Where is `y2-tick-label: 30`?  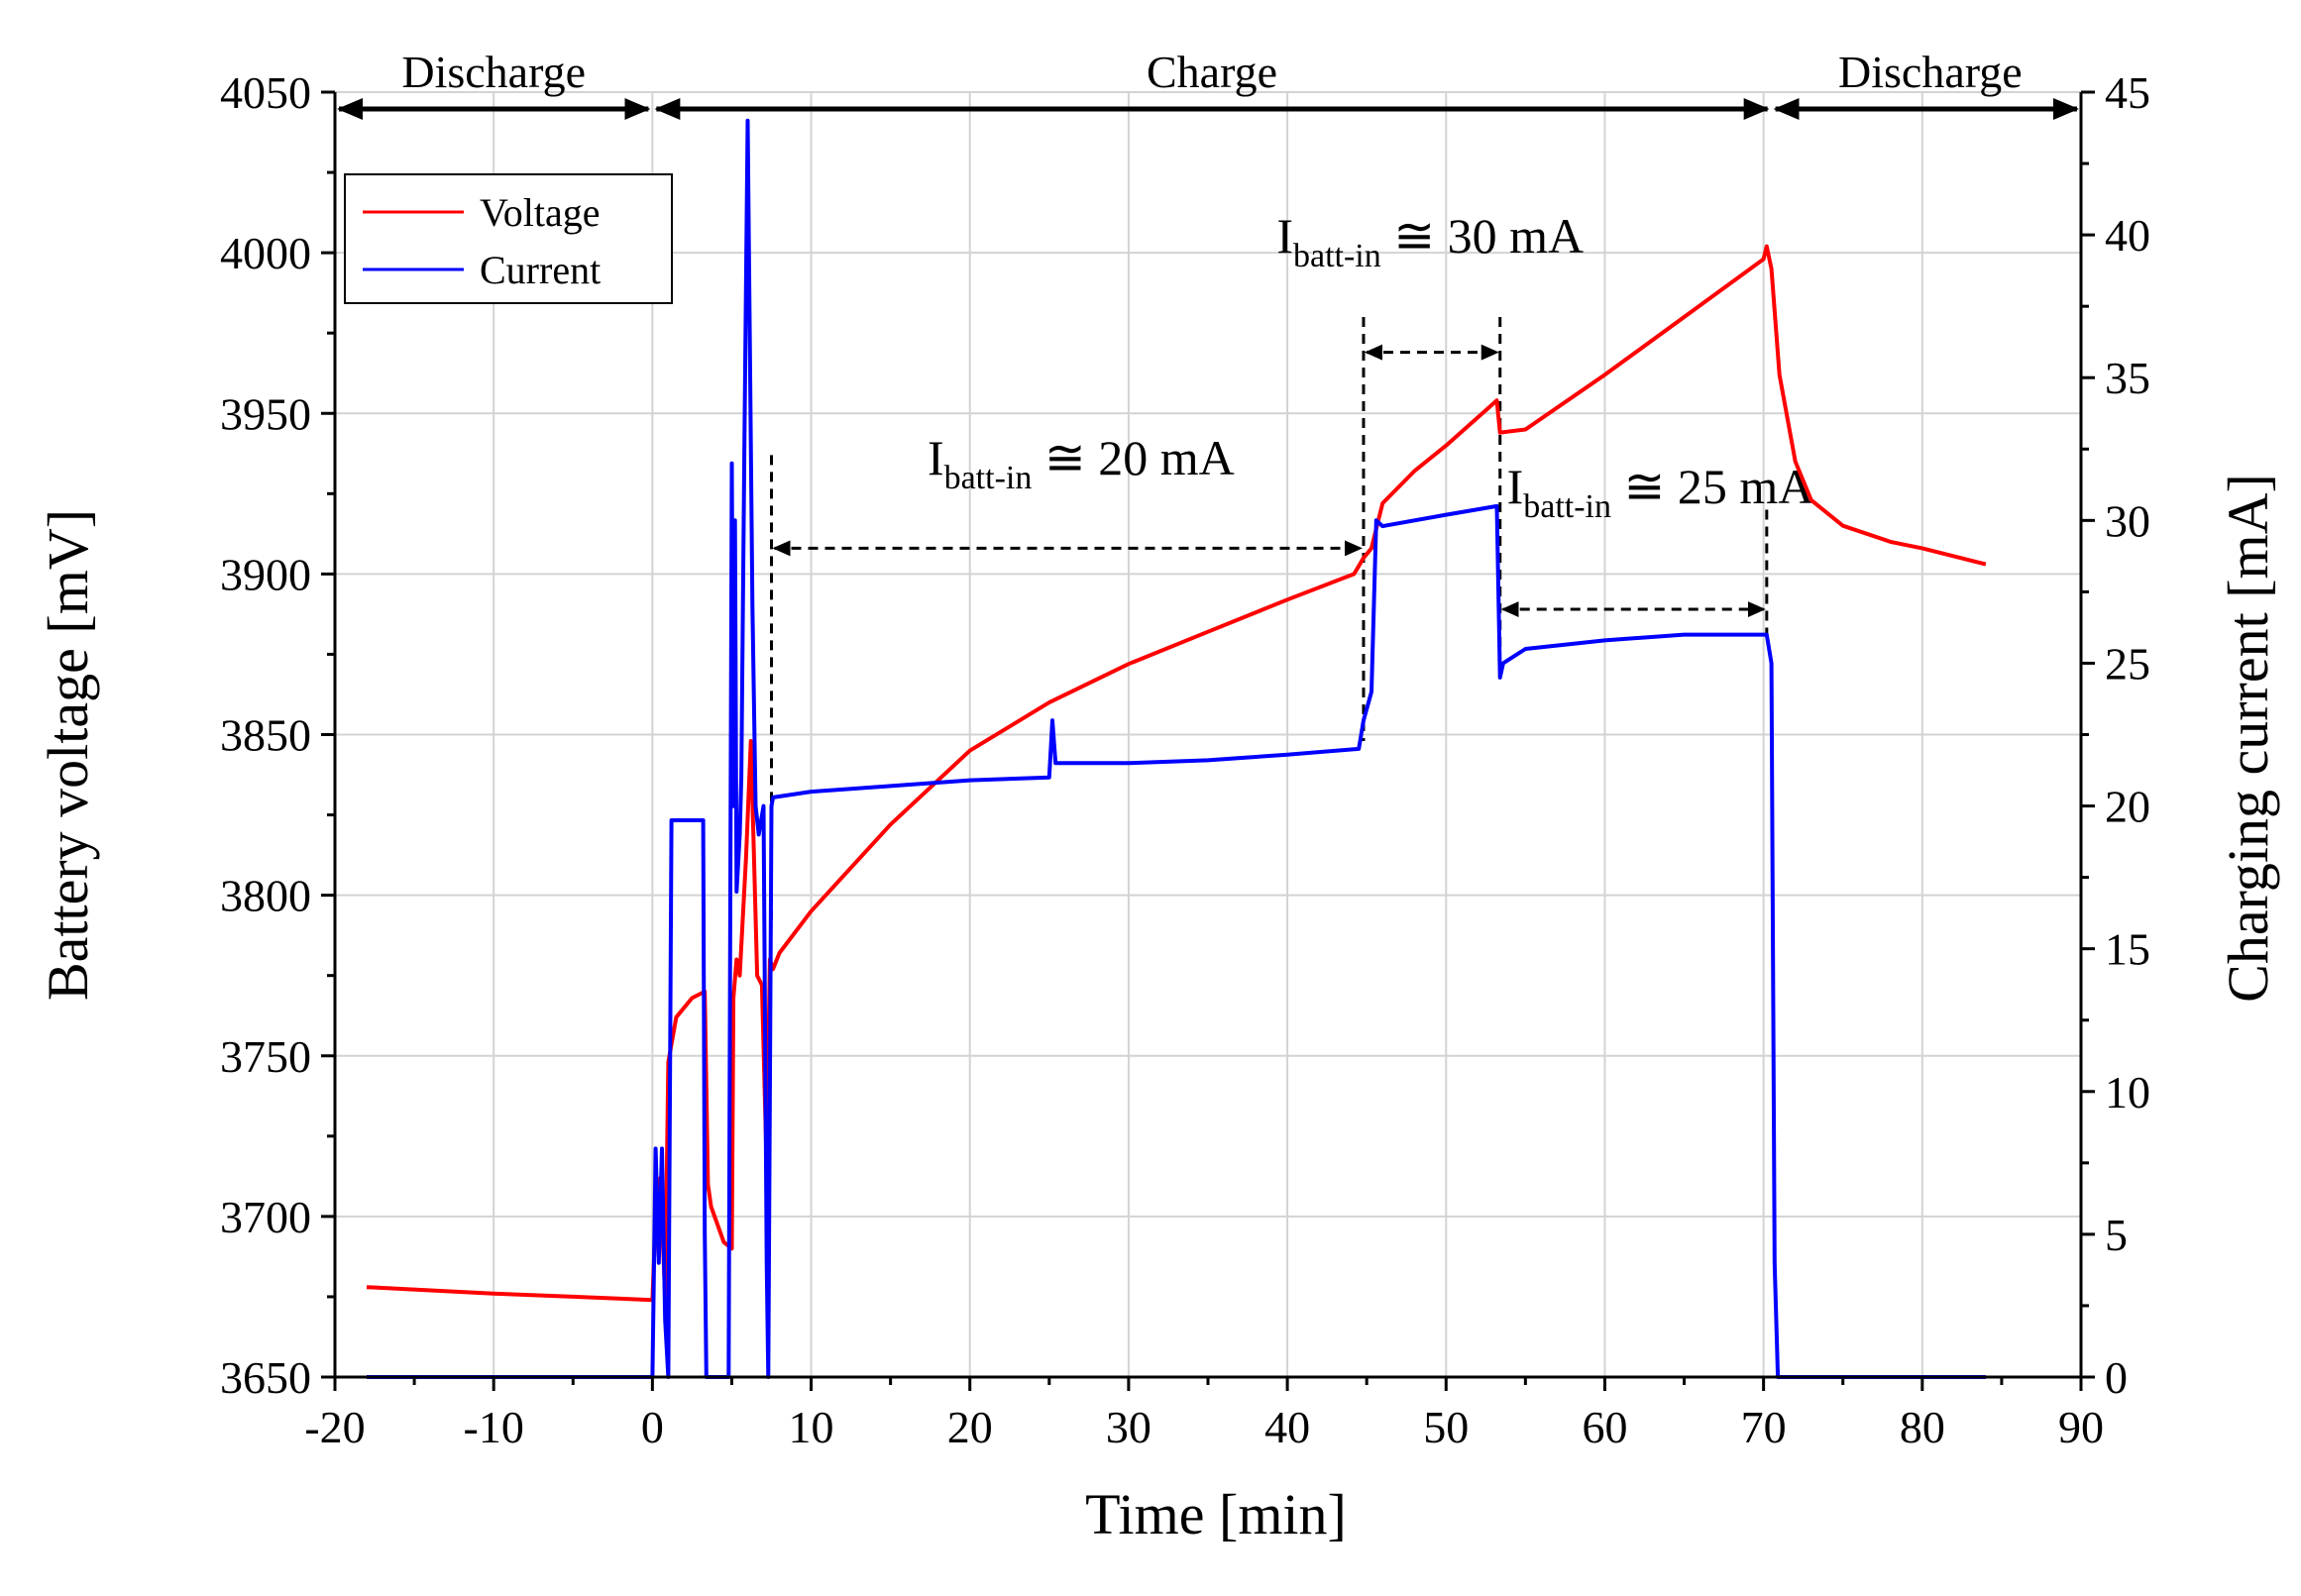 y2-tick-label: 30 is located at coordinates (2127, 520).